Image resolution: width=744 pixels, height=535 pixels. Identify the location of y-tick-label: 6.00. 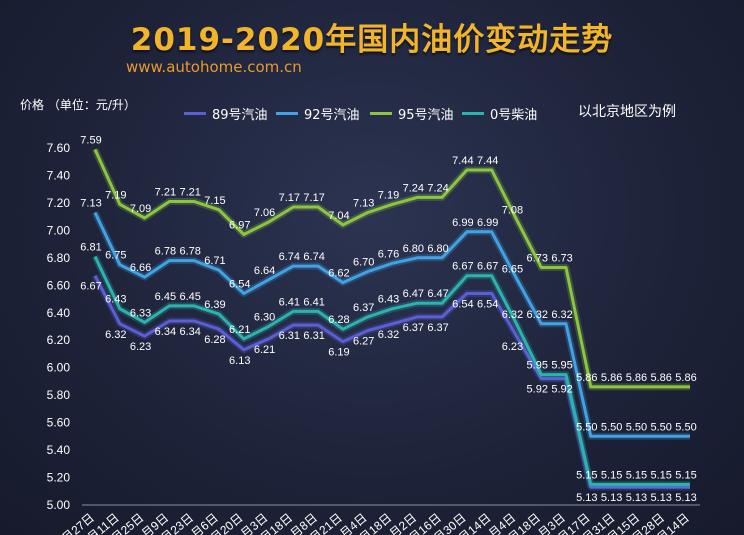
(59, 368).